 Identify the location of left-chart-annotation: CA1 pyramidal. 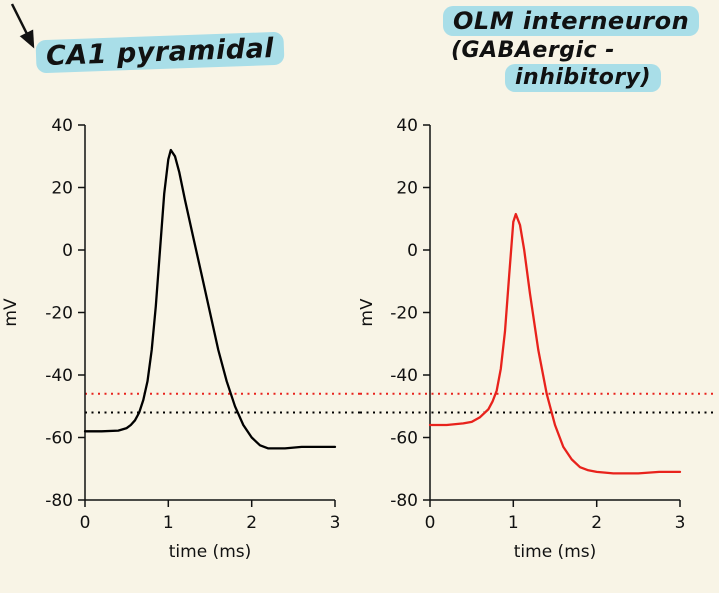
(160, 52).